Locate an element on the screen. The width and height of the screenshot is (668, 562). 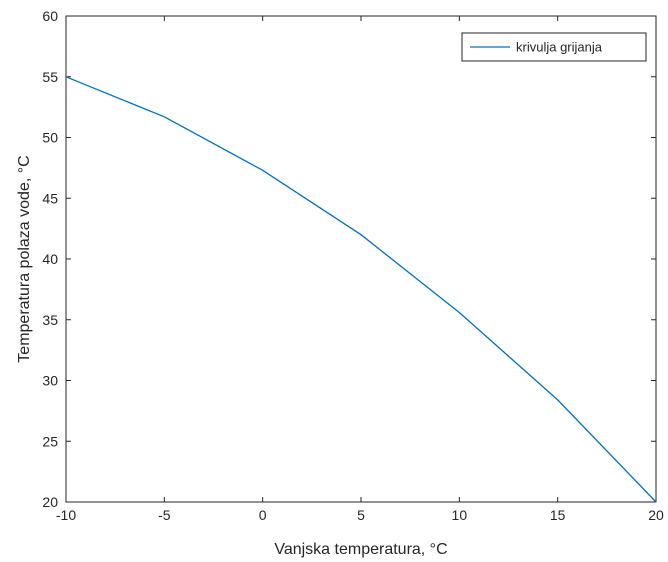
x-tick-label: 0 is located at coordinates (263, 515).